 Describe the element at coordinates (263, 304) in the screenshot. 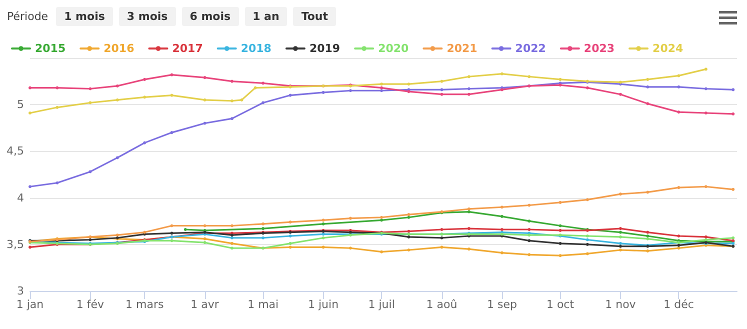

I see `x-tick-label: 1 mai` at that location.